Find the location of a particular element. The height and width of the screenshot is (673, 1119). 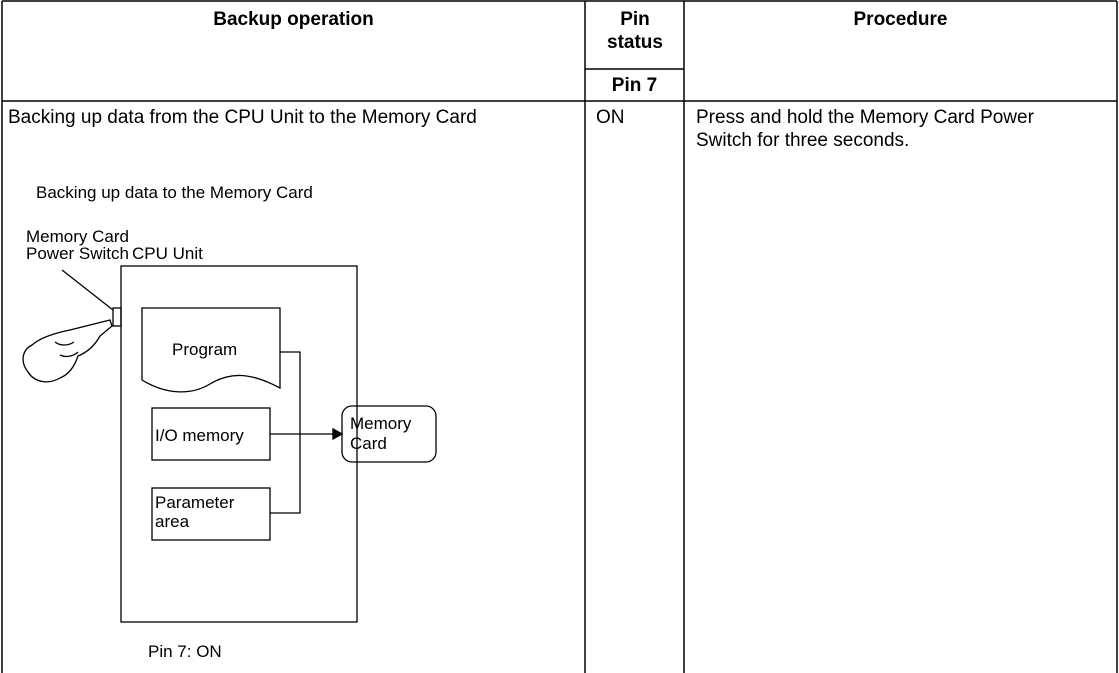

header-cell: Procedure is located at coordinates (900, 19).